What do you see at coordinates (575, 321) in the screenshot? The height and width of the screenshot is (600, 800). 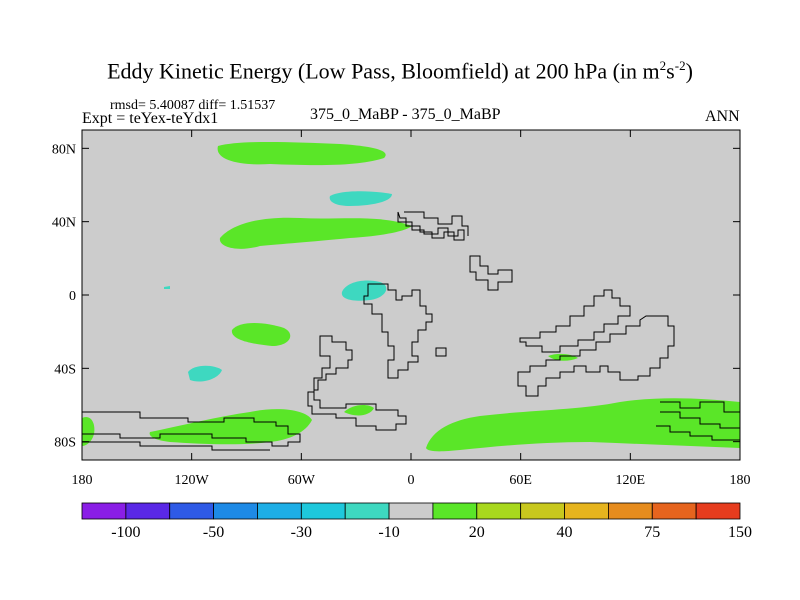 I see `coastline-southeast-asia` at bounding box center [575, 321].